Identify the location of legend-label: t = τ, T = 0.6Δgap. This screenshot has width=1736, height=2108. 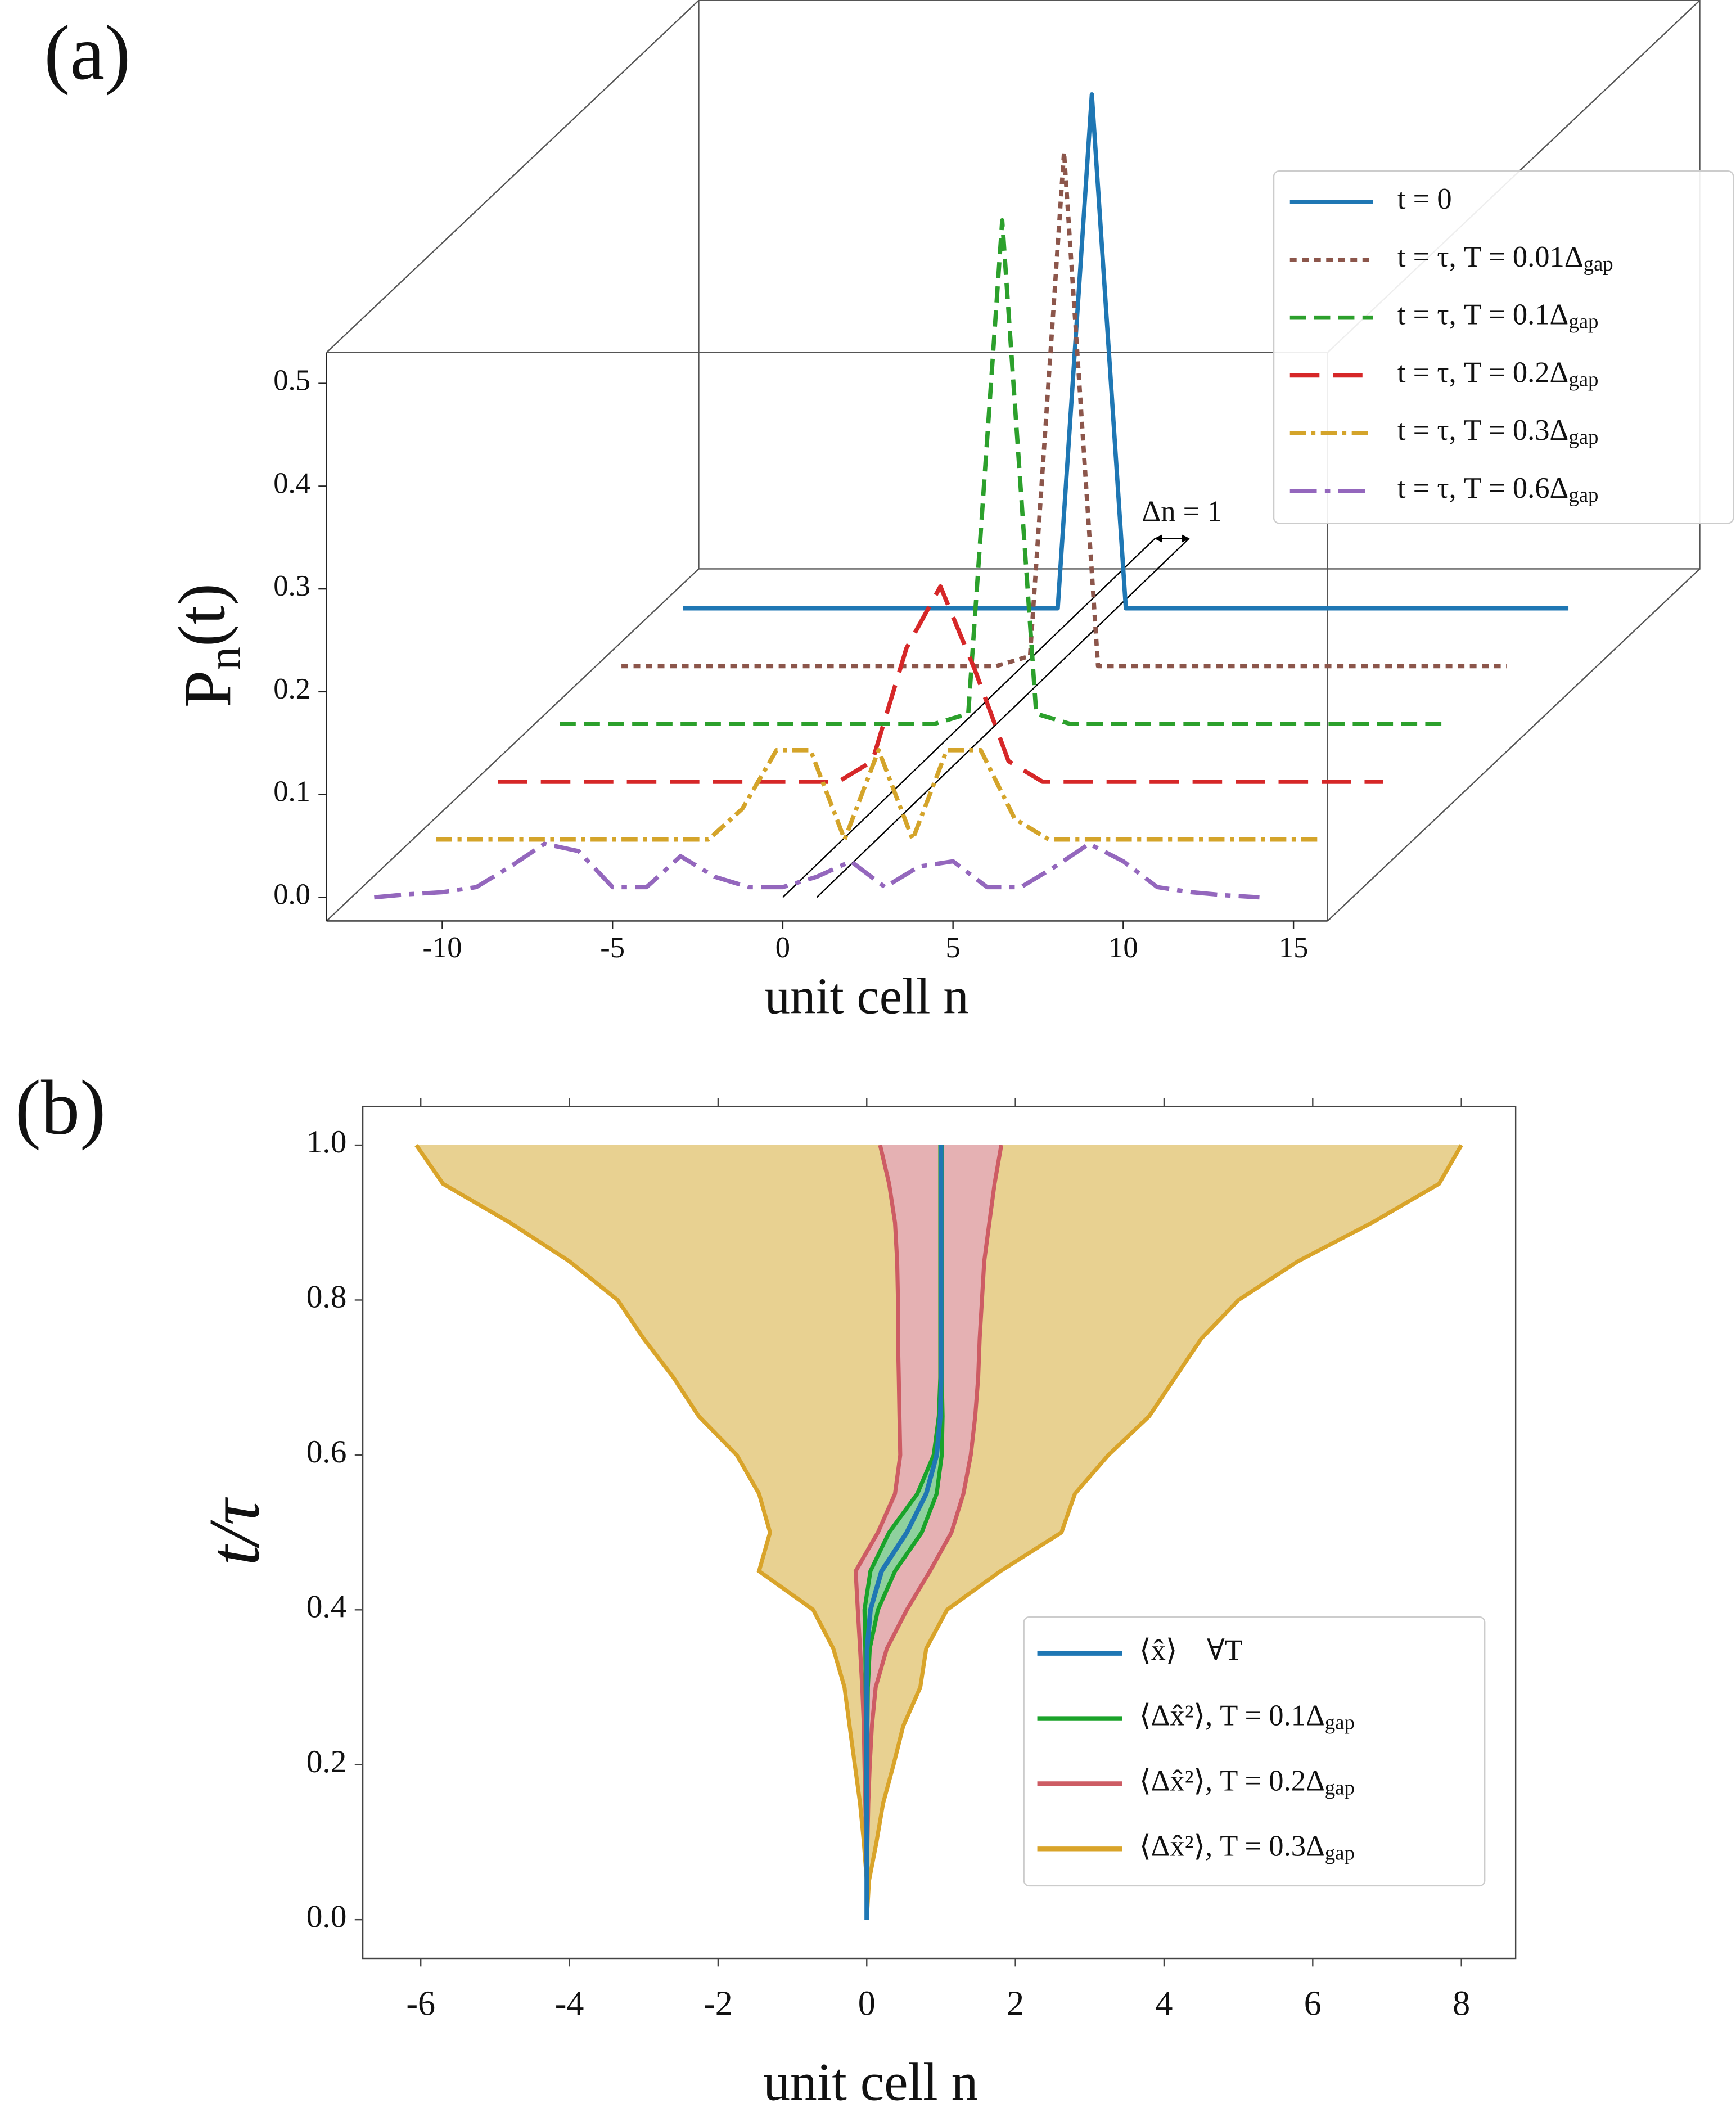
(1498, 489).